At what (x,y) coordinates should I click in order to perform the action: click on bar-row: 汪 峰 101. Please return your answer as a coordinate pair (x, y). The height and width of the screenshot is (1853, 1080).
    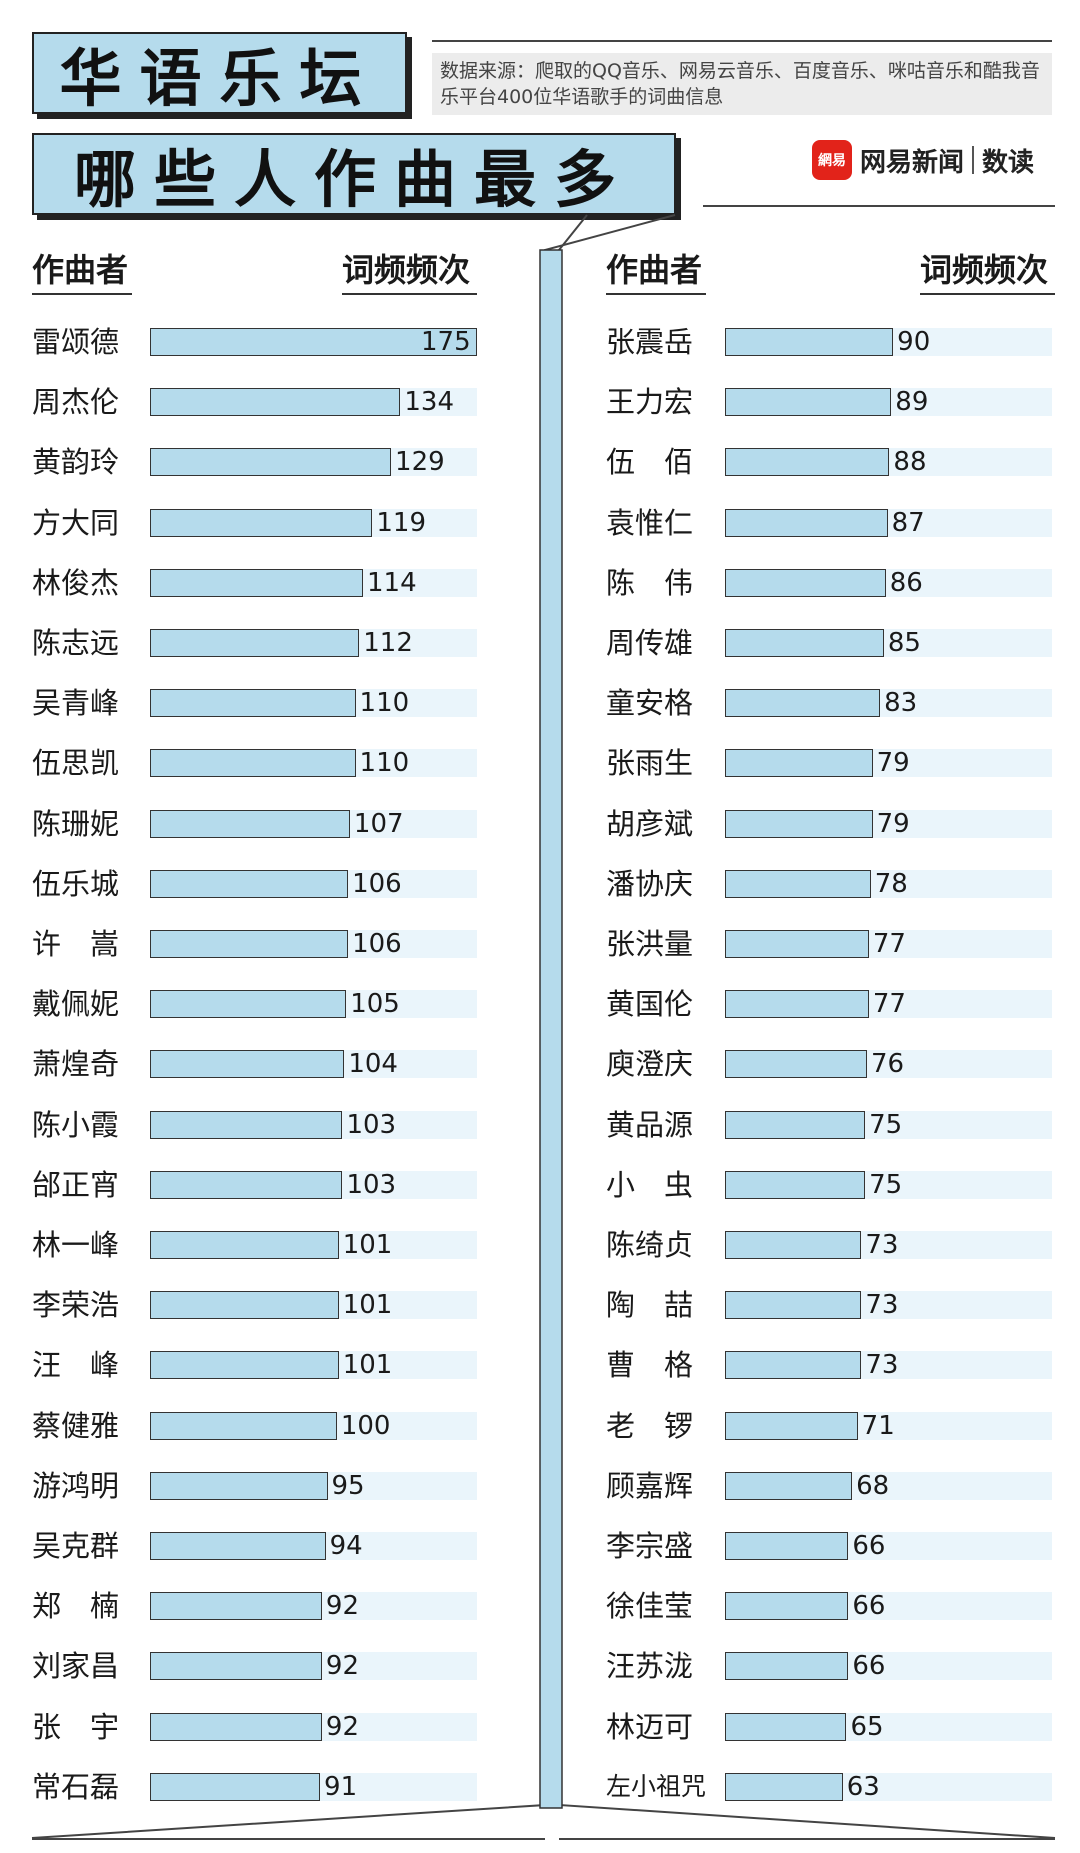
    Looking at the image, I should click on (270, 1365).